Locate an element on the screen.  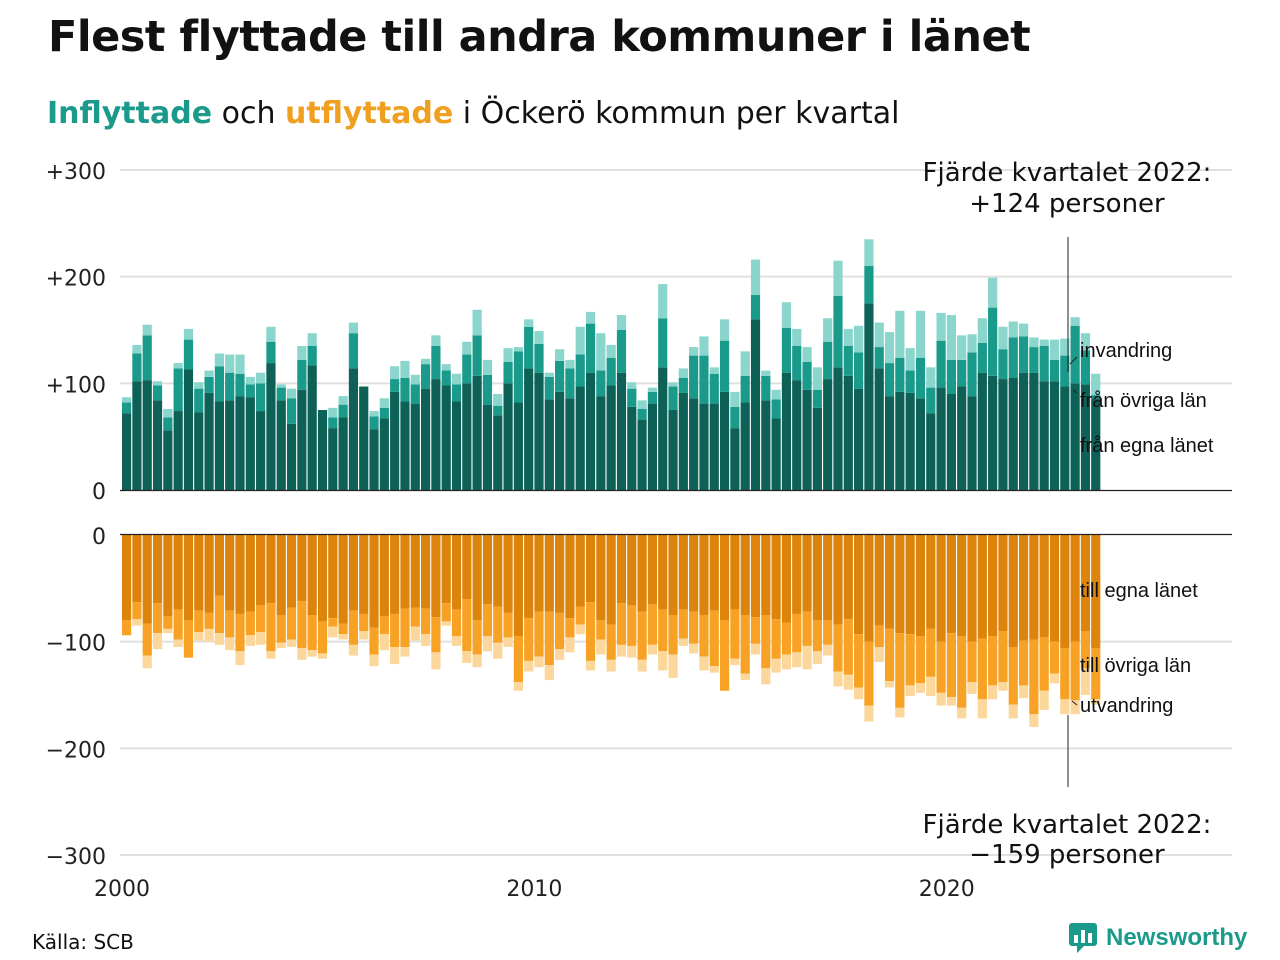
annotation-top-line2: +124 personer is located at coordinates (1067, 204).